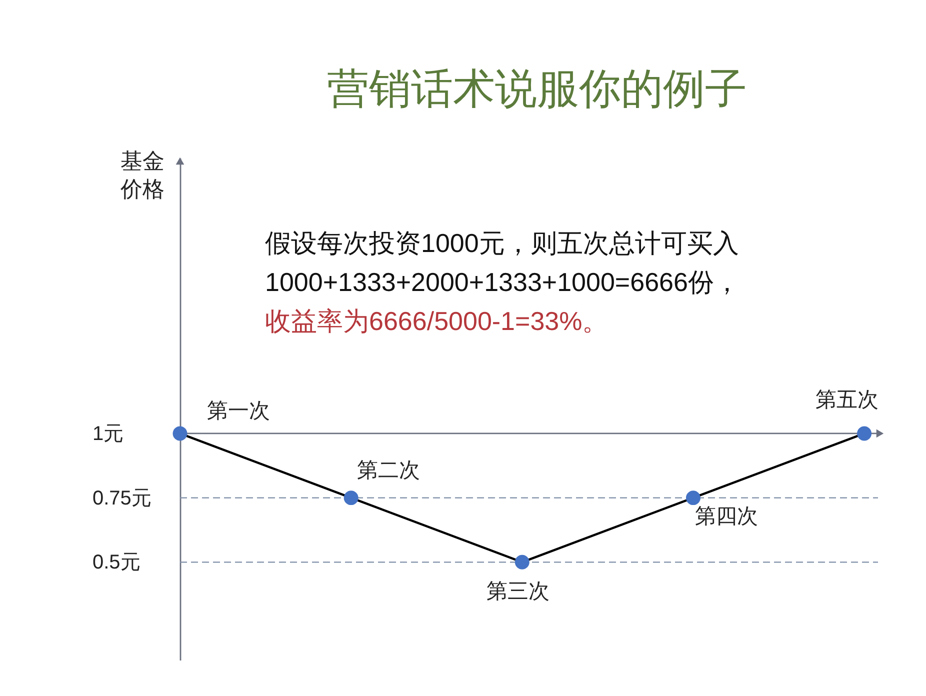 The height and width of the screenshot is (696, 926). Describe the element at coordinates (846, 400) in the screenshot. I see `annotation: 第五次` at that location.